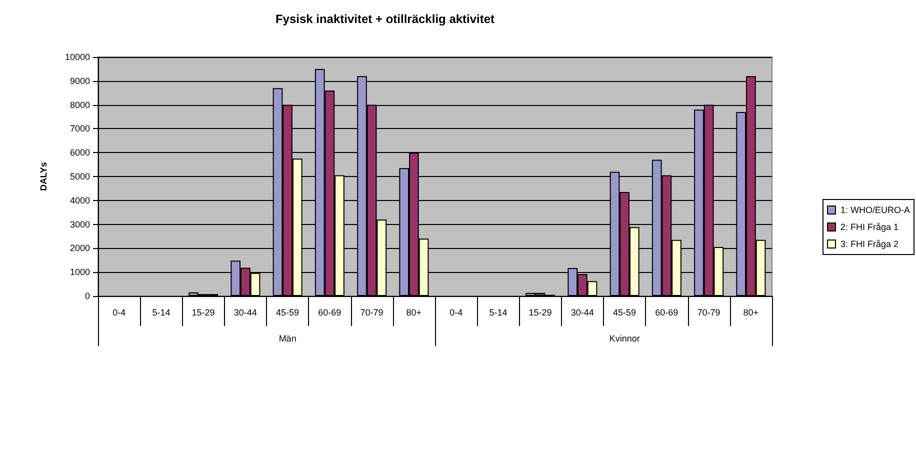 This screenshot has width=916, height=454. Describe the element at coordinates (80, 153) in the screenshot. I see `y-tick-label: 6000` at that location.